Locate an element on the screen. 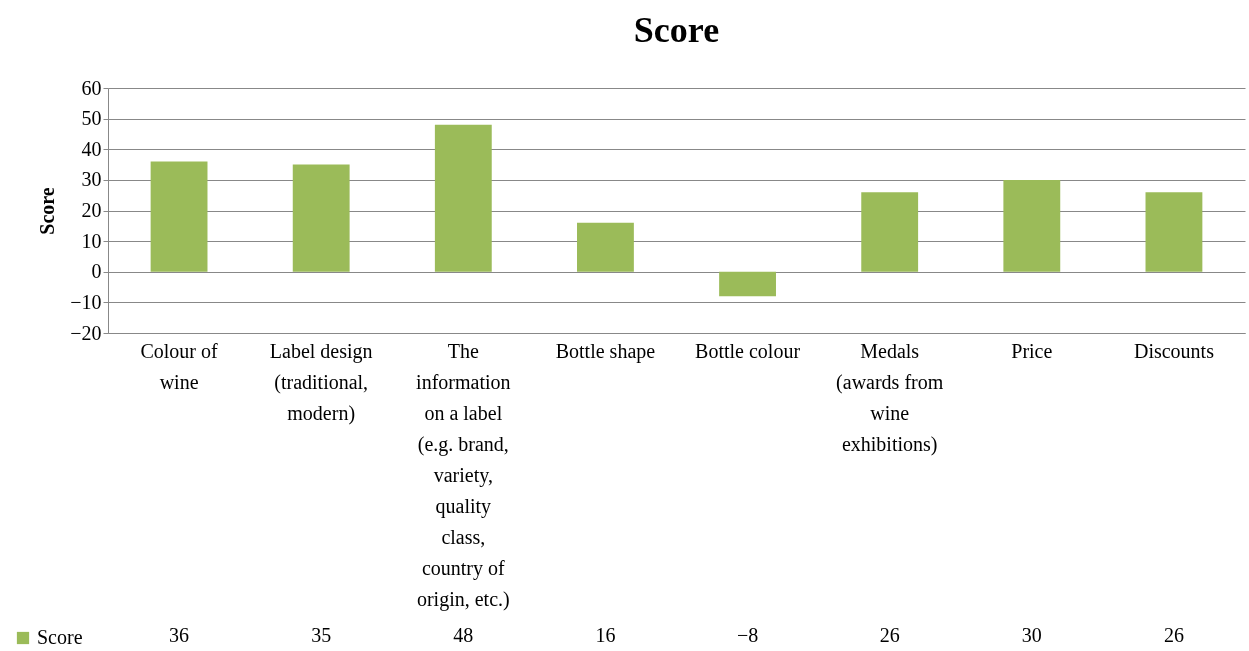  y-tick-label: −20 is located at coordinates (86, 332).